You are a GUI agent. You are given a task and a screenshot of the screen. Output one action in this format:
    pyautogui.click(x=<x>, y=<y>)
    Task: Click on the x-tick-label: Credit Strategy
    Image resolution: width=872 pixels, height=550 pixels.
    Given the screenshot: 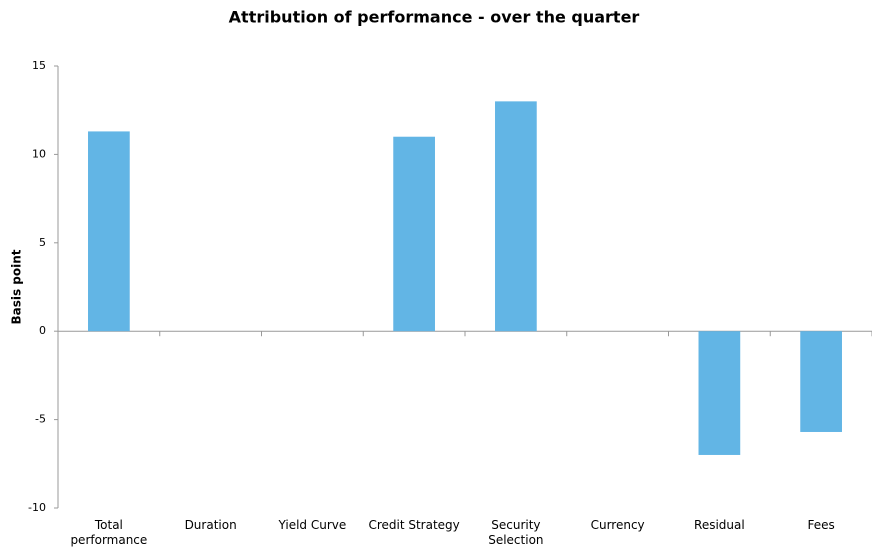 What is the action you would take?
    pyautogui.click(x=414, y=525)
    